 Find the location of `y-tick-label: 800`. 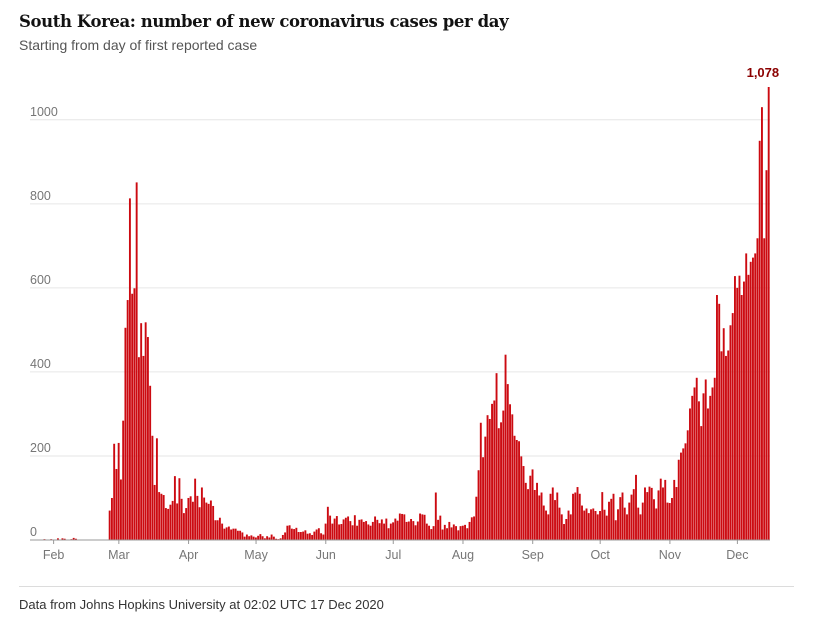

y-tick-label: 800 is located at coordinates (40, 196).